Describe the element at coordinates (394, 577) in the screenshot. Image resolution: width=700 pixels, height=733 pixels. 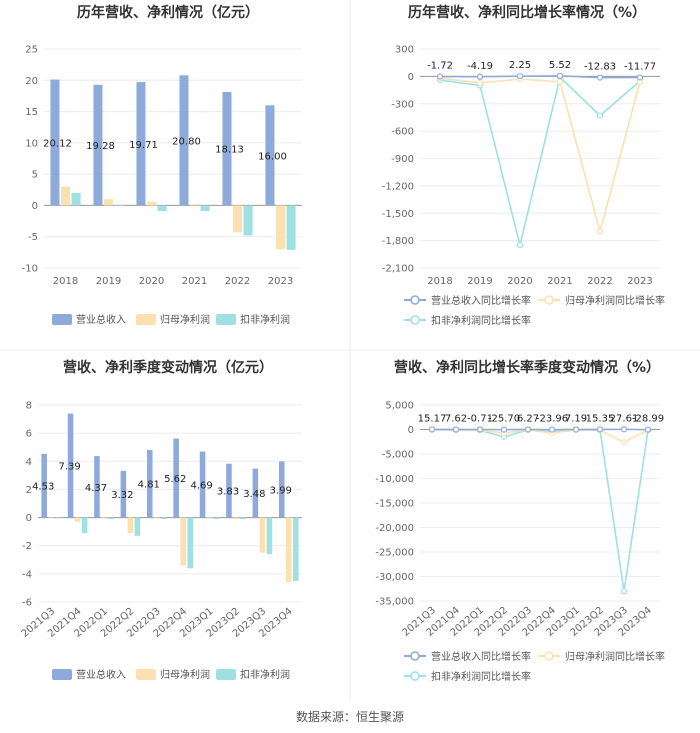
I see `quarterly-growth-y-tick-label: -30,000` at that location.